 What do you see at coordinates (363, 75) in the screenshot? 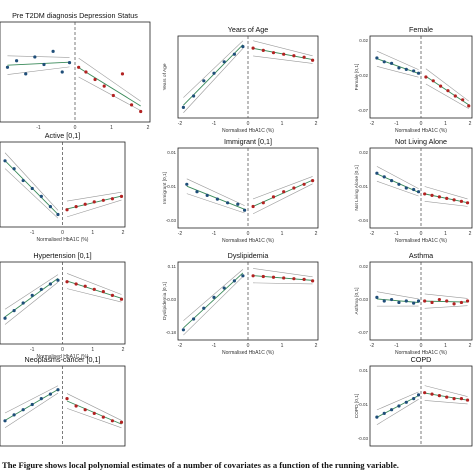
I see `y-tick-label: -0.02` at bounding box center [363, 75].